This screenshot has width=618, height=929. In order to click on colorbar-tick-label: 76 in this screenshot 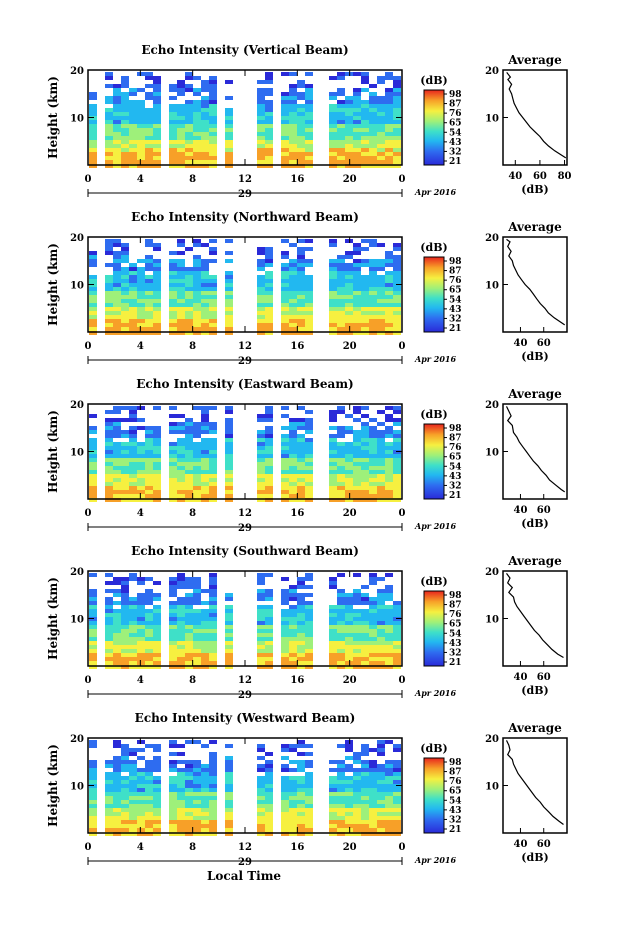, I will do `click(455, 782)`.